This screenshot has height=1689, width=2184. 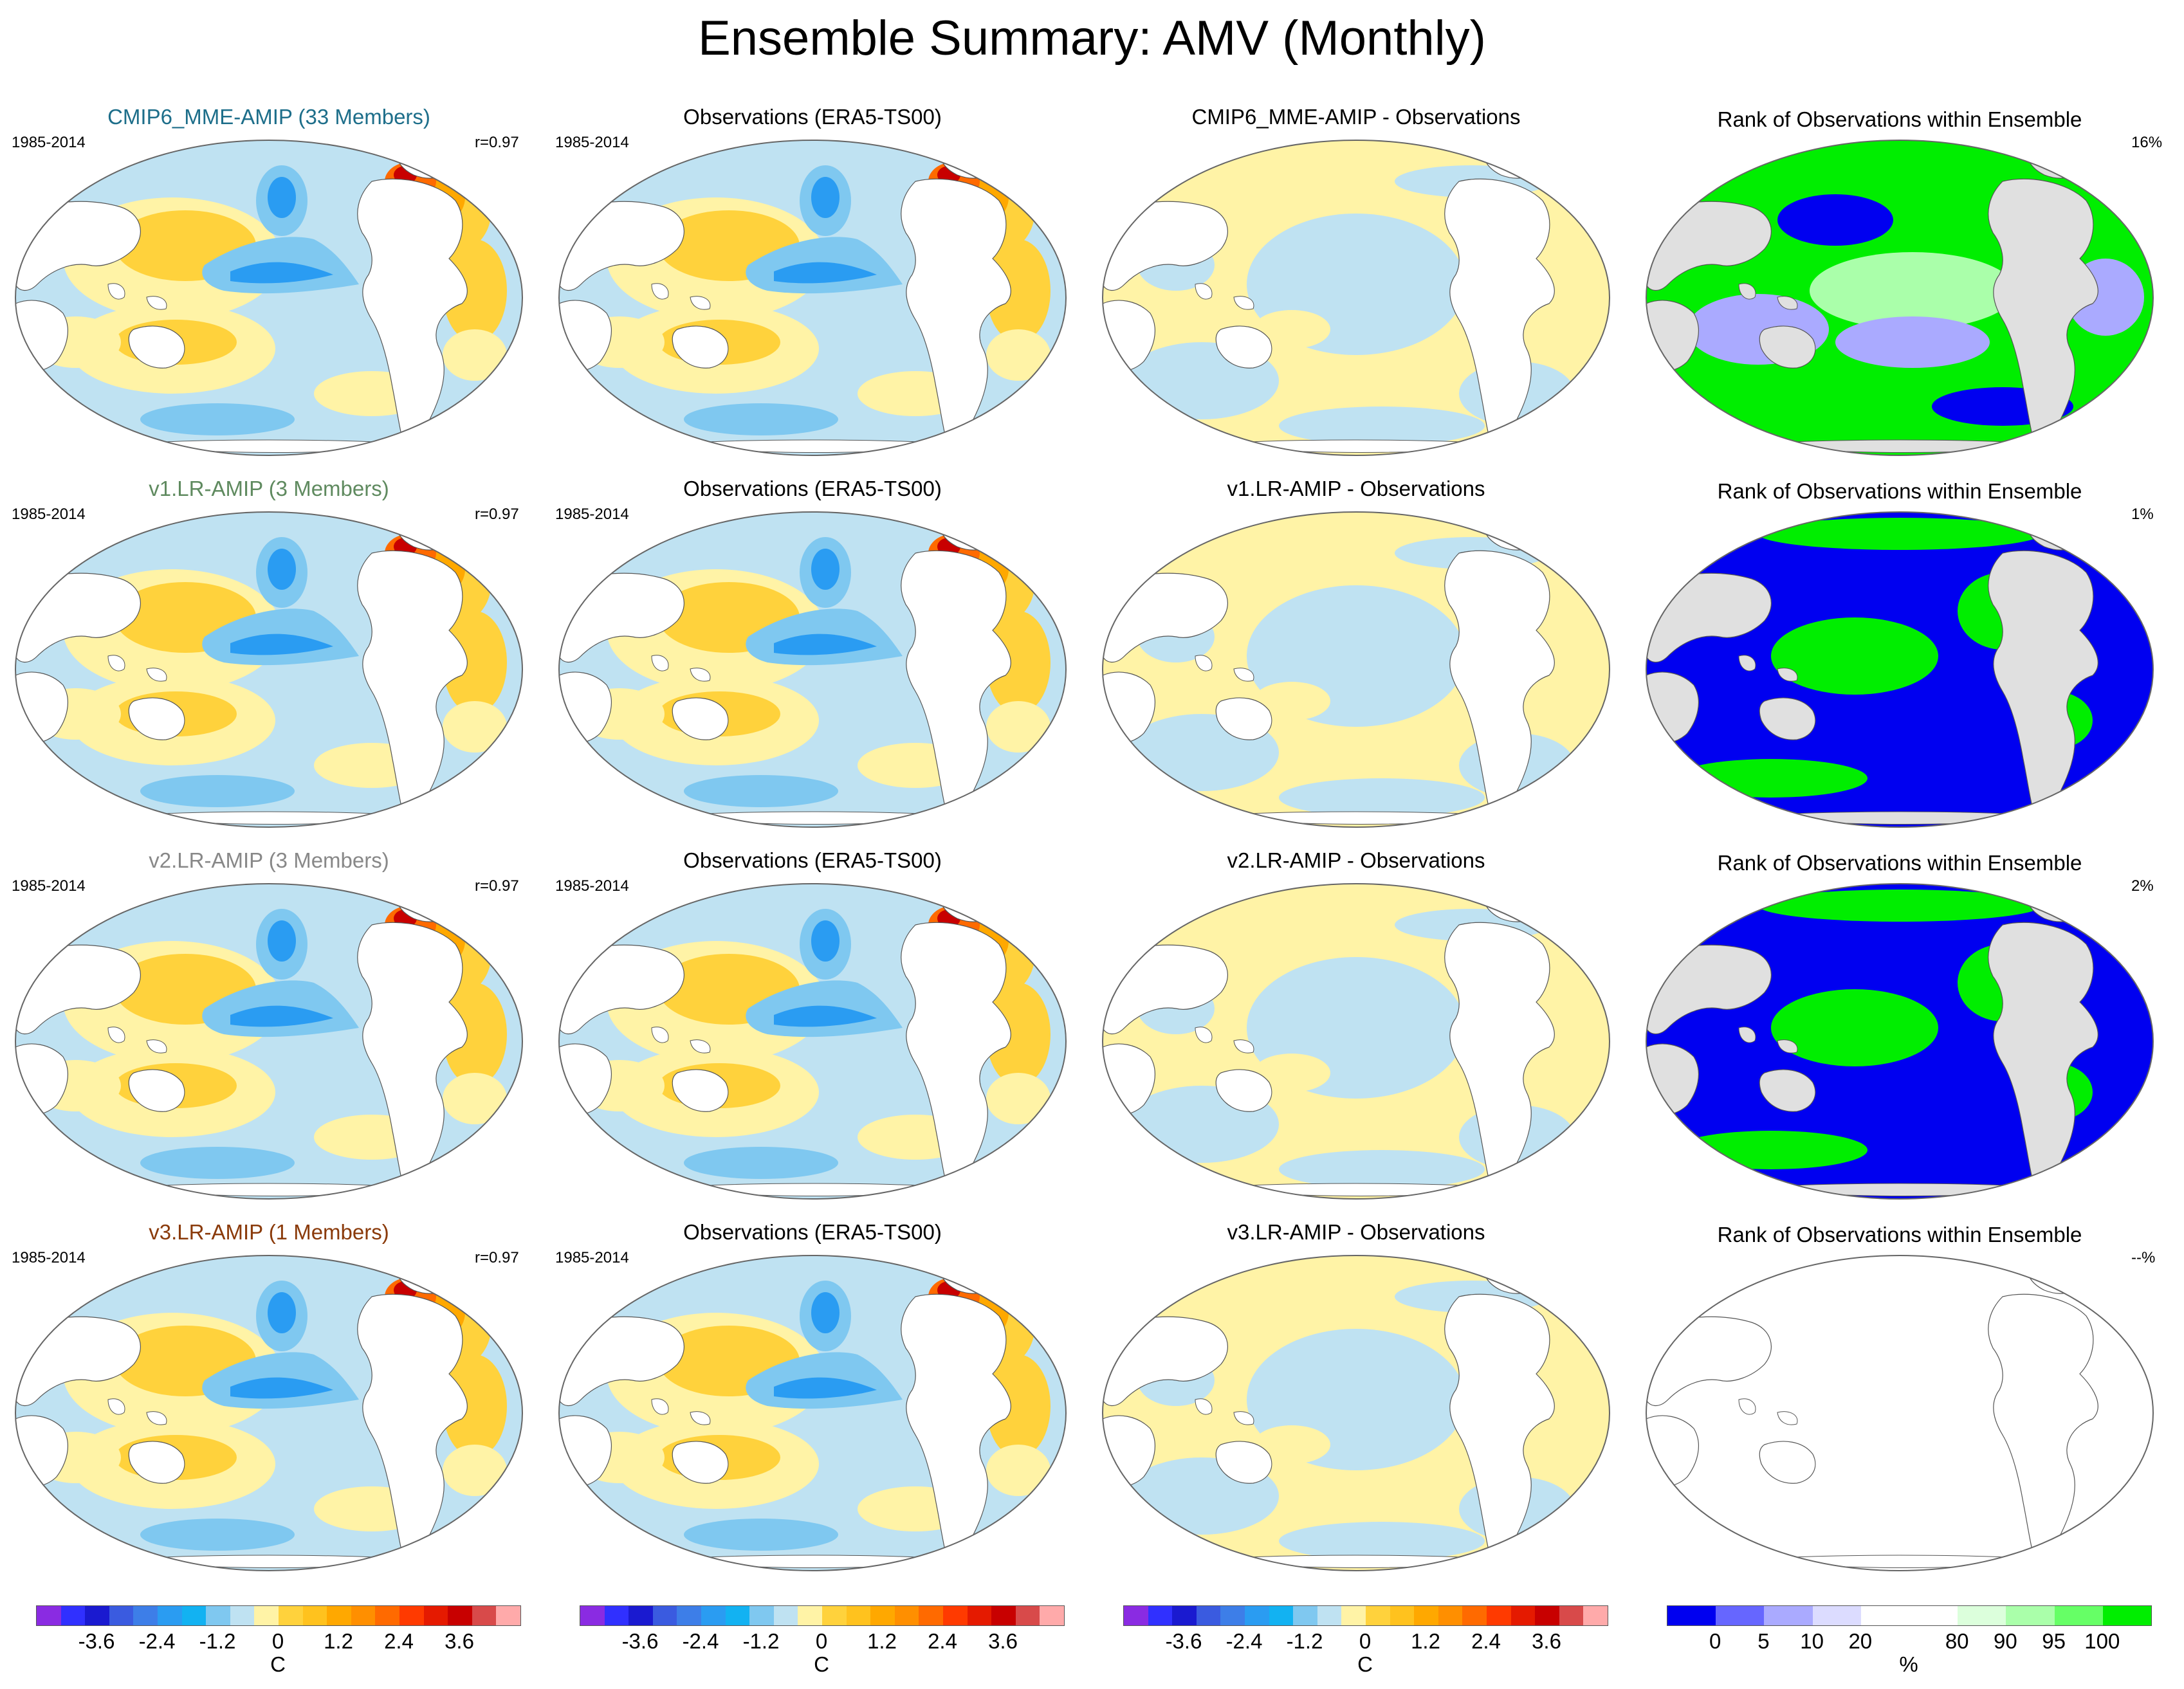 What do you see at coordinates (2143, 514) in the screenshot?
I see `rank-percent-label: 1%` at bounding box center [2143, 514].